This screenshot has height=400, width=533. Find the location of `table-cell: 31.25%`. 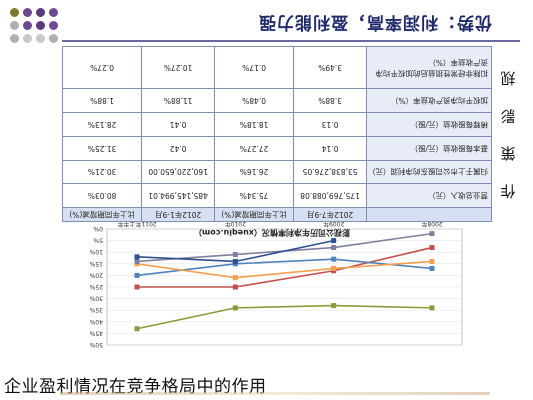

table-cell: 31.25% is located at coordinates (102, 148).